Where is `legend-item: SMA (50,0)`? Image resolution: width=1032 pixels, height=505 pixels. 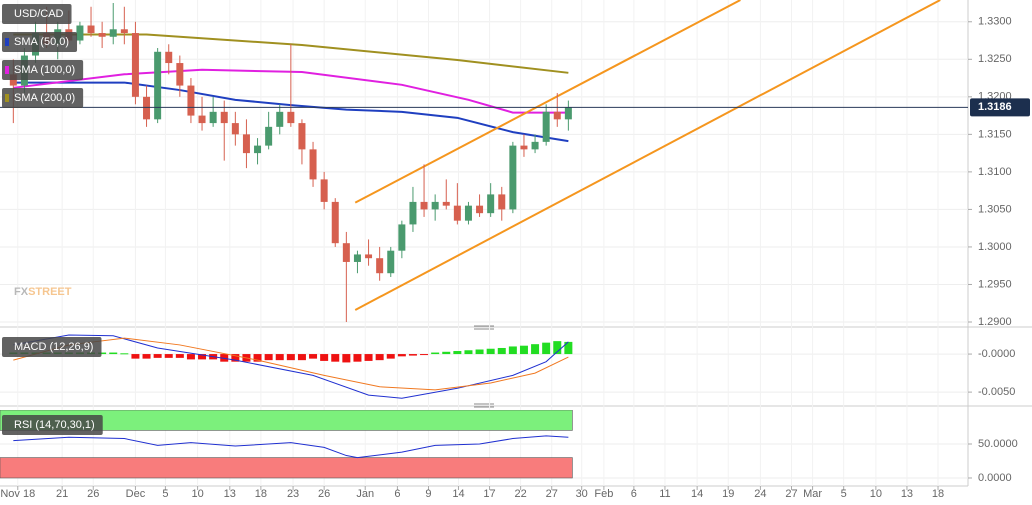
legend-item: SMA (50,0) is located at coordinates (40, 42).